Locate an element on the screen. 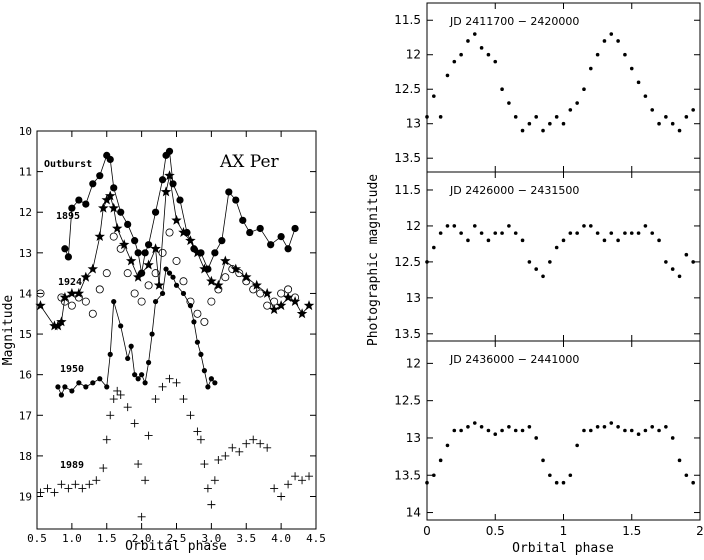  right-panel-points is located at coordinates (560, 251).